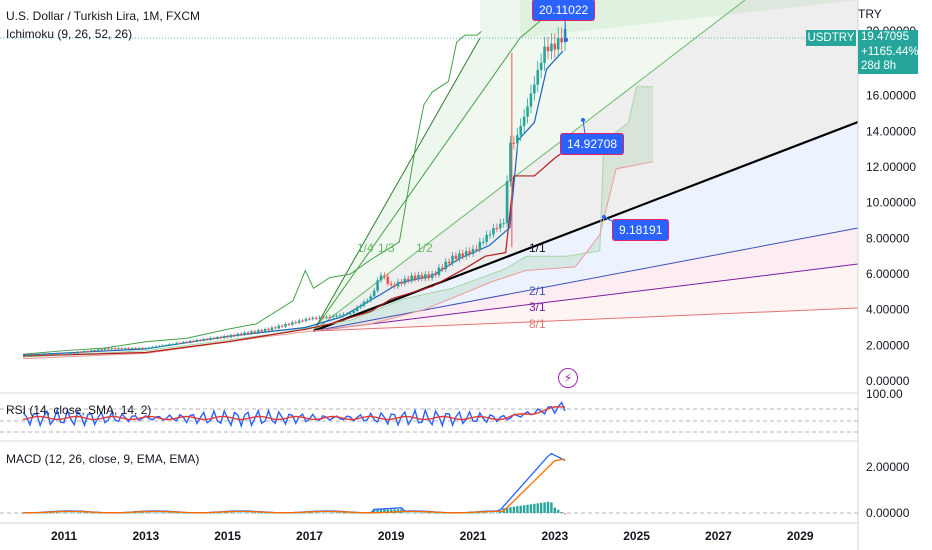 Image resolution: width=932 pixels, height=550 pixels. I want to click on macd-tick-label: 2.00000, so click(888, 467).